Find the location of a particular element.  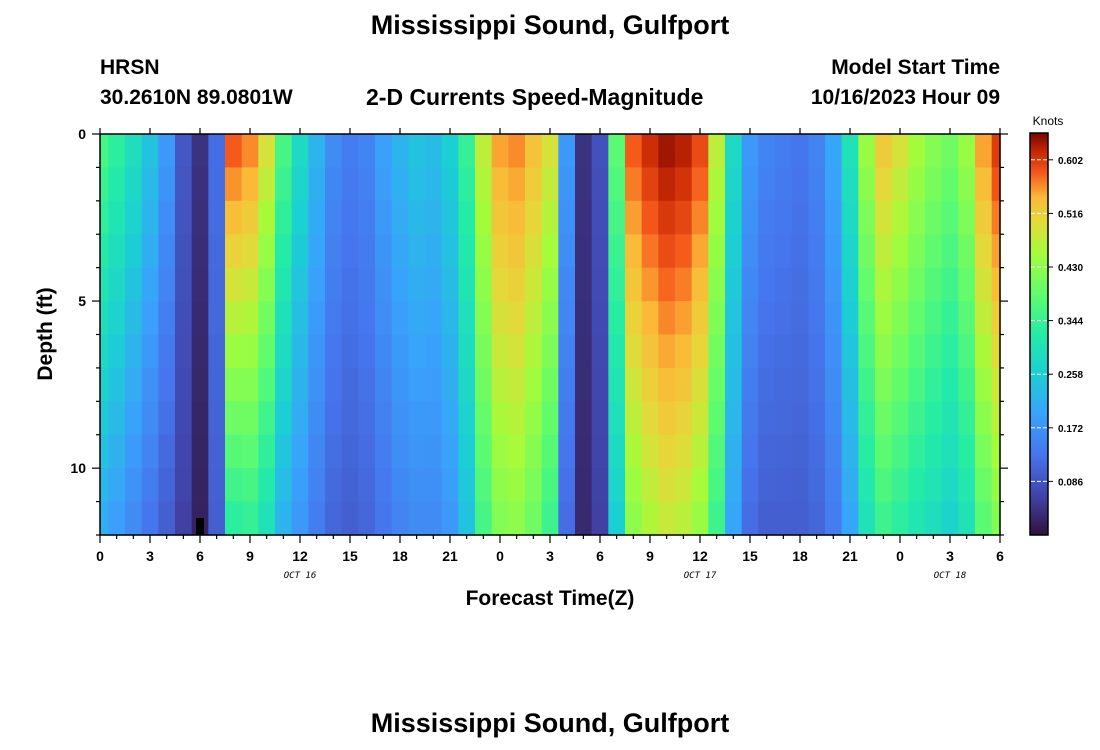

colorbar-unit: Knots is located at coordinates (1048, 121).